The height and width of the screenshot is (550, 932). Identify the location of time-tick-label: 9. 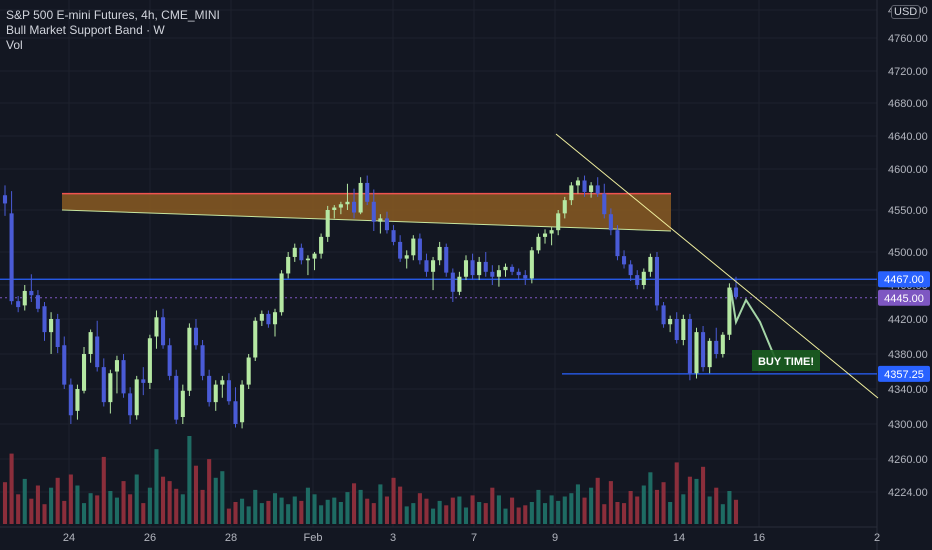
(555, 538).